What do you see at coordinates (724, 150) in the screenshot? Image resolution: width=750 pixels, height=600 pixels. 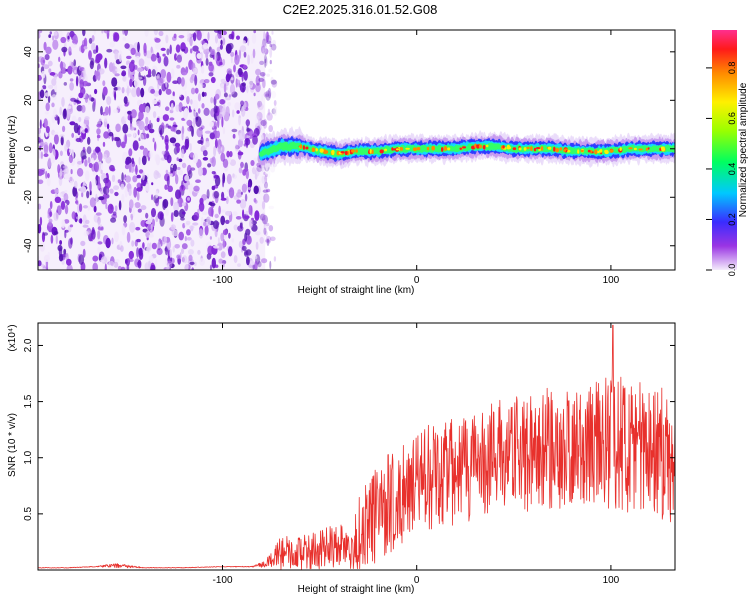 I see `colorbar-gradient` at bounding box center [724, 150].